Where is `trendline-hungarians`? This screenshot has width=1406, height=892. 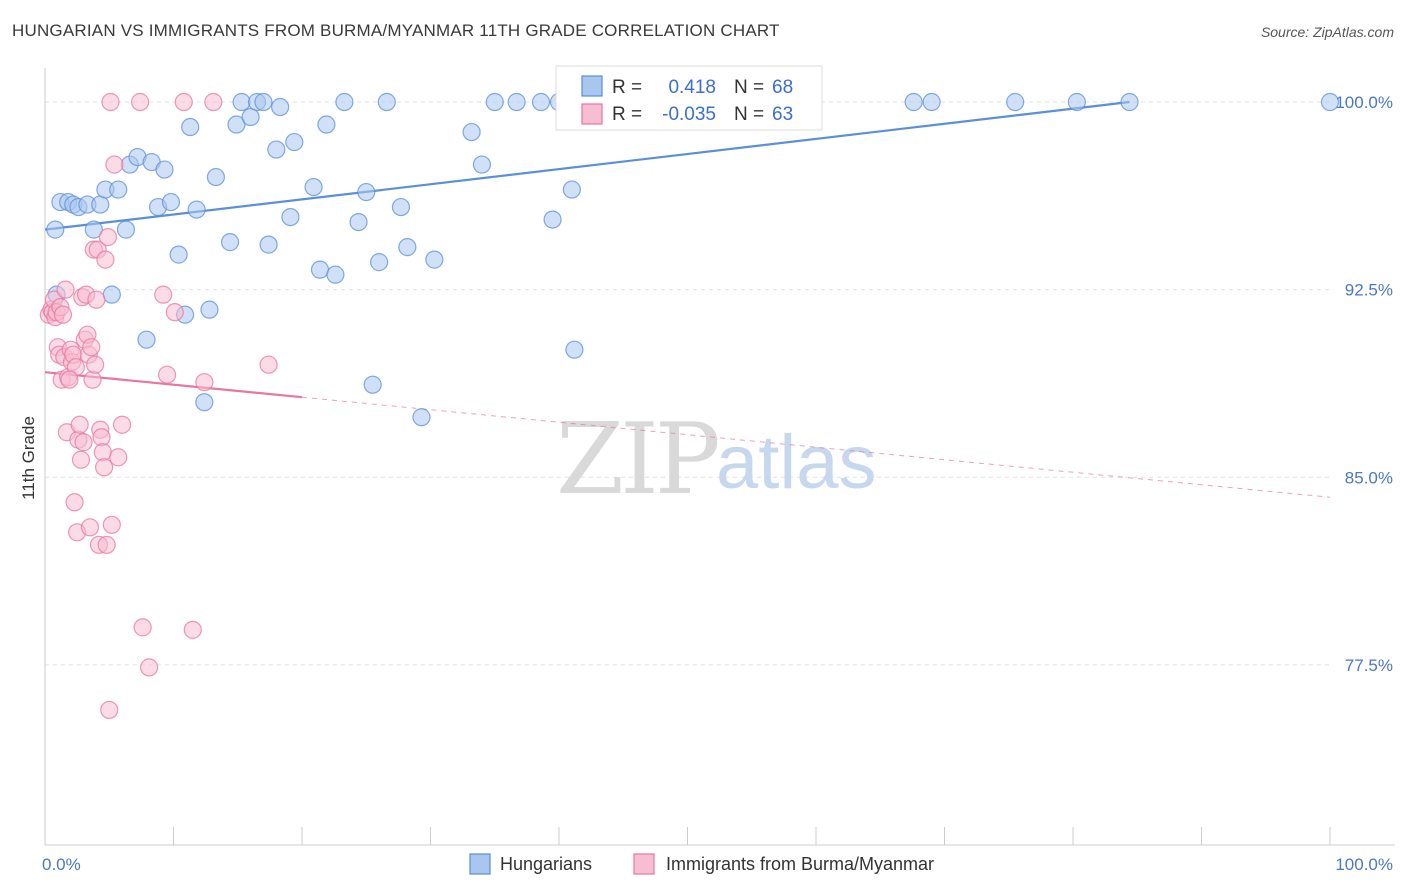 trendline-hungarians is located at coordinates (587, 165).